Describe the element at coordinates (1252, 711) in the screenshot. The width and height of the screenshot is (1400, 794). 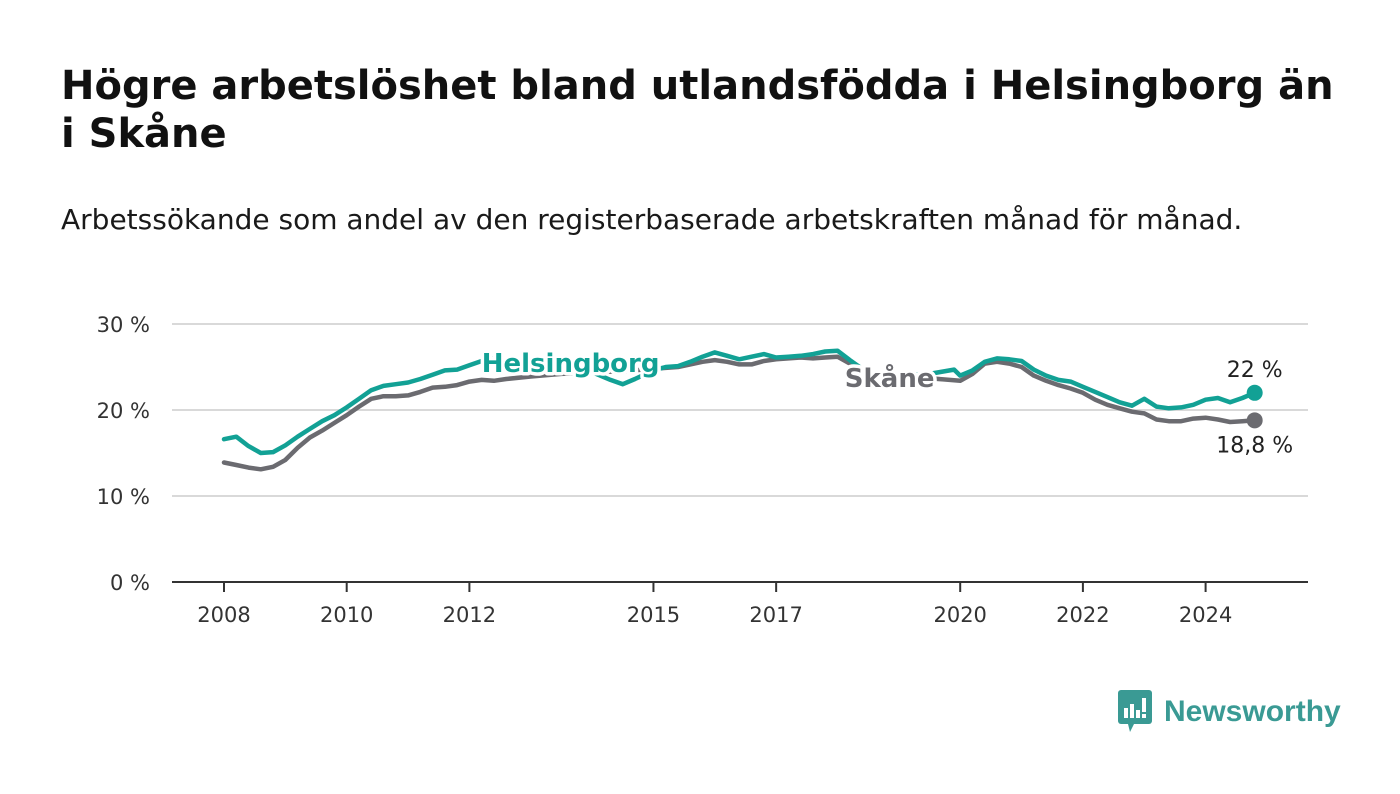
I see `brand-name: Newsworthy` at that location.